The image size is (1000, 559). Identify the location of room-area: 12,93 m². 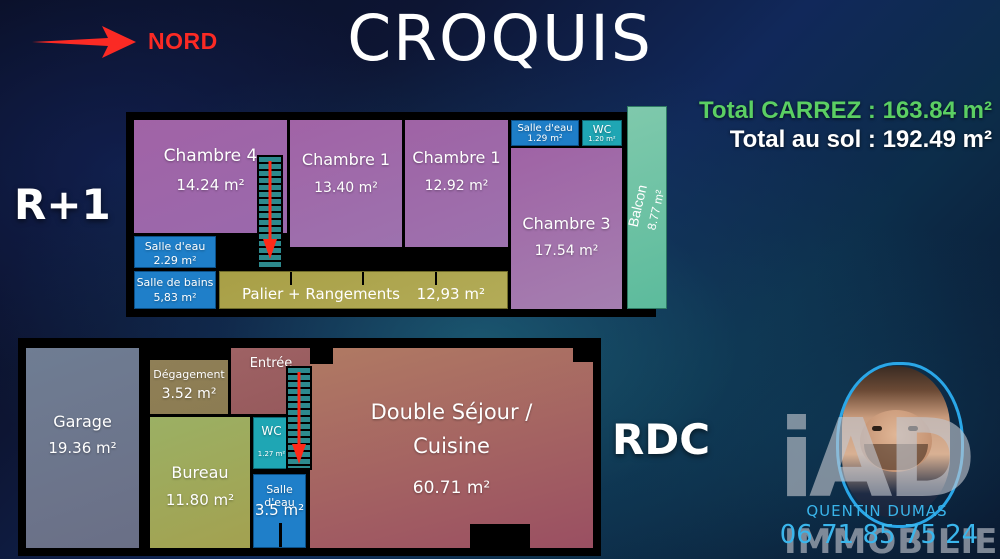
(450, 294).